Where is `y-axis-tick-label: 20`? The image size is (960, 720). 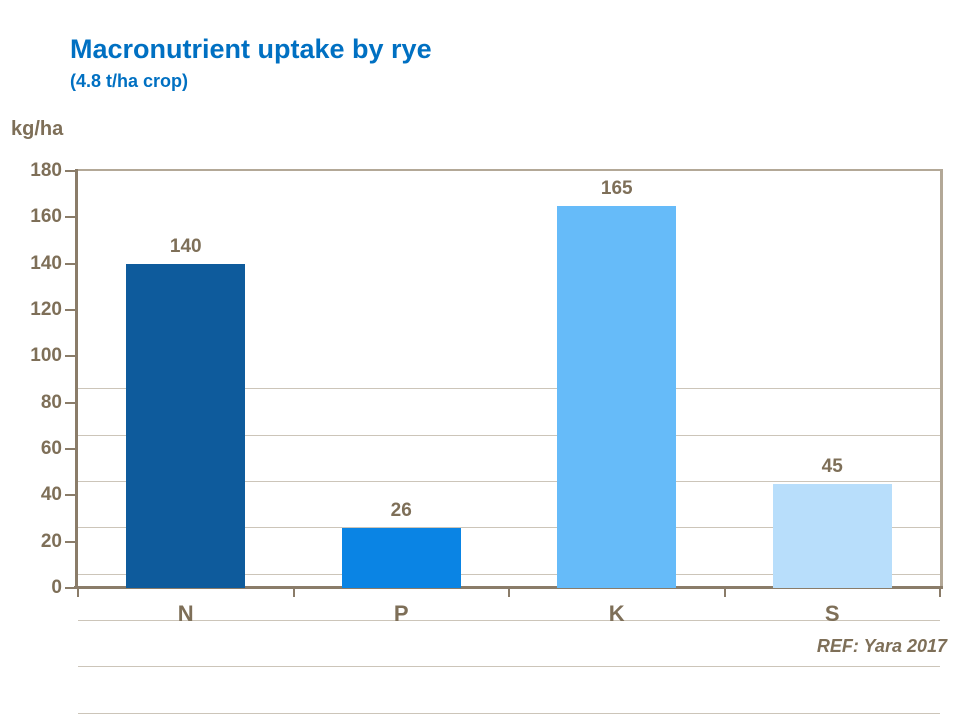
y-axis-tick-label: 20 is located at coordinates (51, 541).